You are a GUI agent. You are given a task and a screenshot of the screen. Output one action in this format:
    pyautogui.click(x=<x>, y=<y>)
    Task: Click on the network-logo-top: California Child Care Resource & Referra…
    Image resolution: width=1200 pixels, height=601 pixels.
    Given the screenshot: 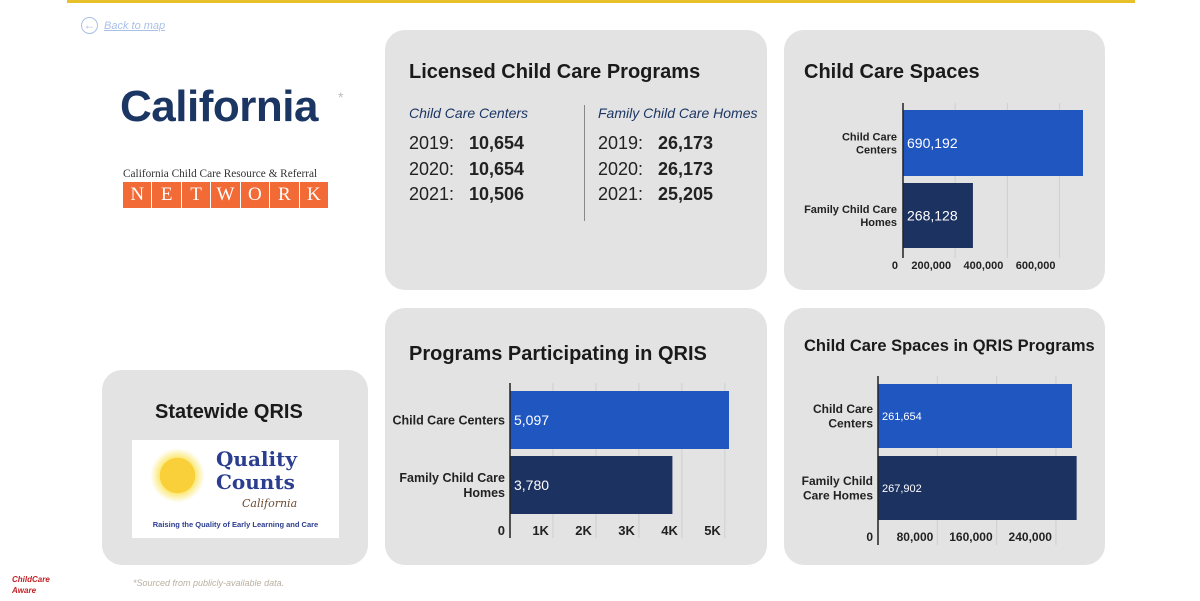 What is the action you would take?
    pyautogui.click(x=220, y=174)
    